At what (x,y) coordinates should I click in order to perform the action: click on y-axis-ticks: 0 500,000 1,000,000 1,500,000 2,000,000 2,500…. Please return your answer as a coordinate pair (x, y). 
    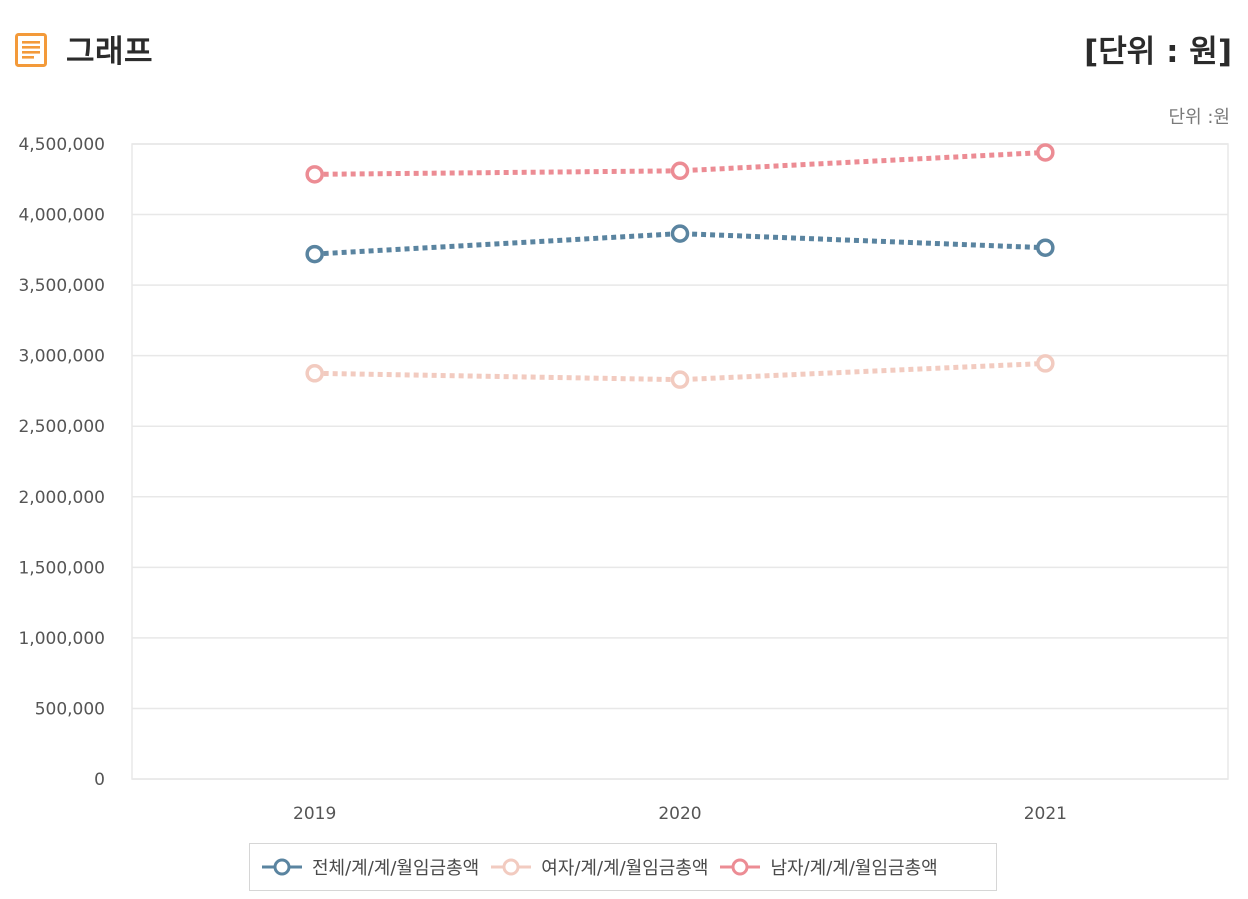
    Looking at the image, I should click on (61, 462).